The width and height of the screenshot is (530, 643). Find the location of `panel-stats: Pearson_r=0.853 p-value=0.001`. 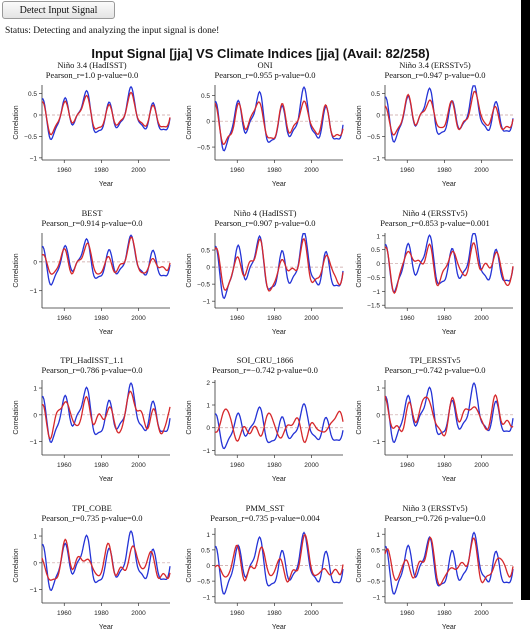

panel-stats: Pearson_r=0.853 p-value=0.001 is located at coordinates (435, 223).